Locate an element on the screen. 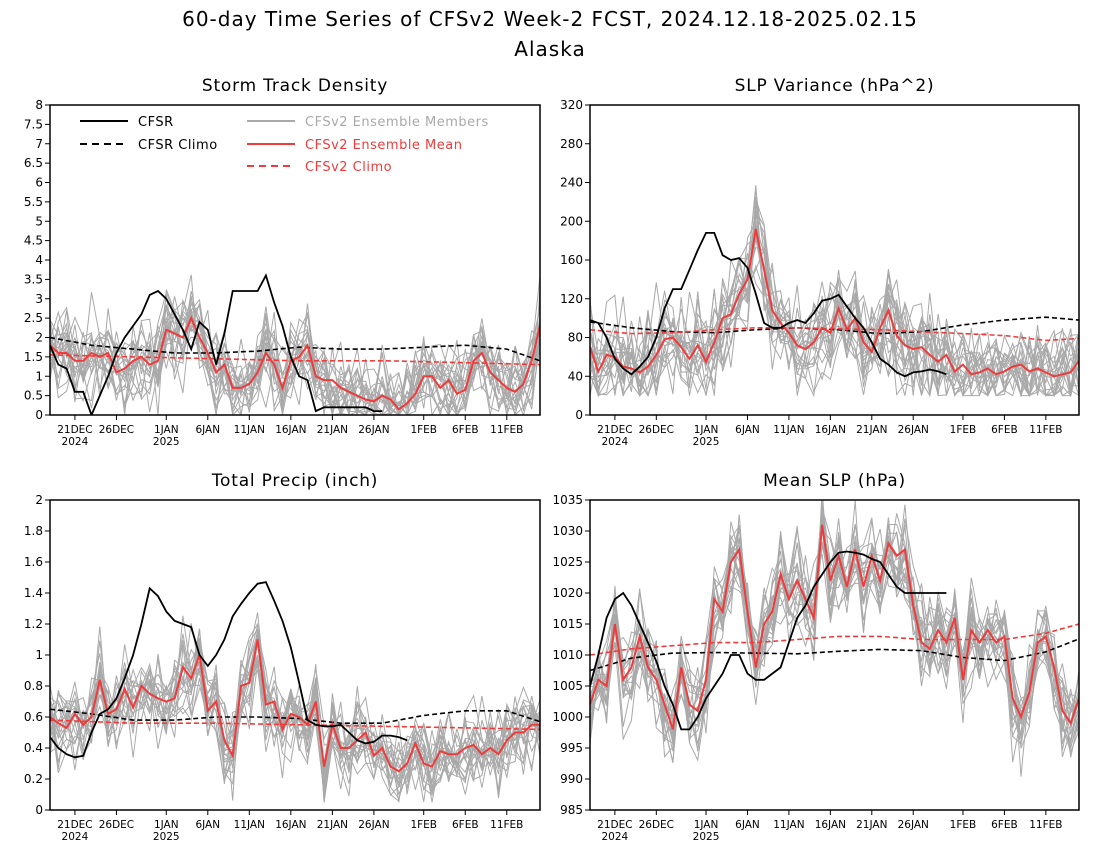 The image size is (1100, 850). y-tick-label: 2 is located at coordinates (39, 338).